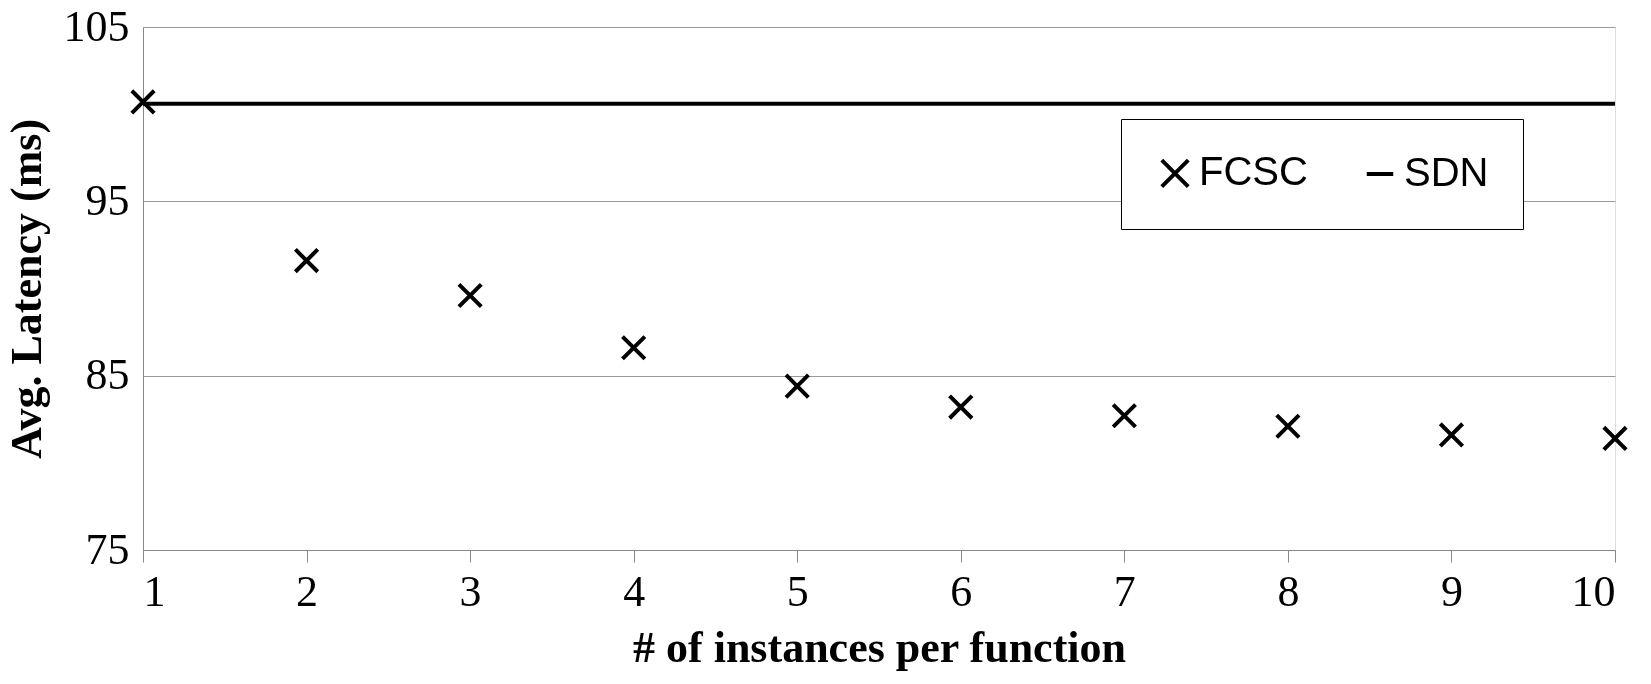 The width and height of the screenshot is (1651, 684). Describe the element at coordinates (879, 647) in the screenshot. I see `x-axis-title: # of instances per function` at that location.